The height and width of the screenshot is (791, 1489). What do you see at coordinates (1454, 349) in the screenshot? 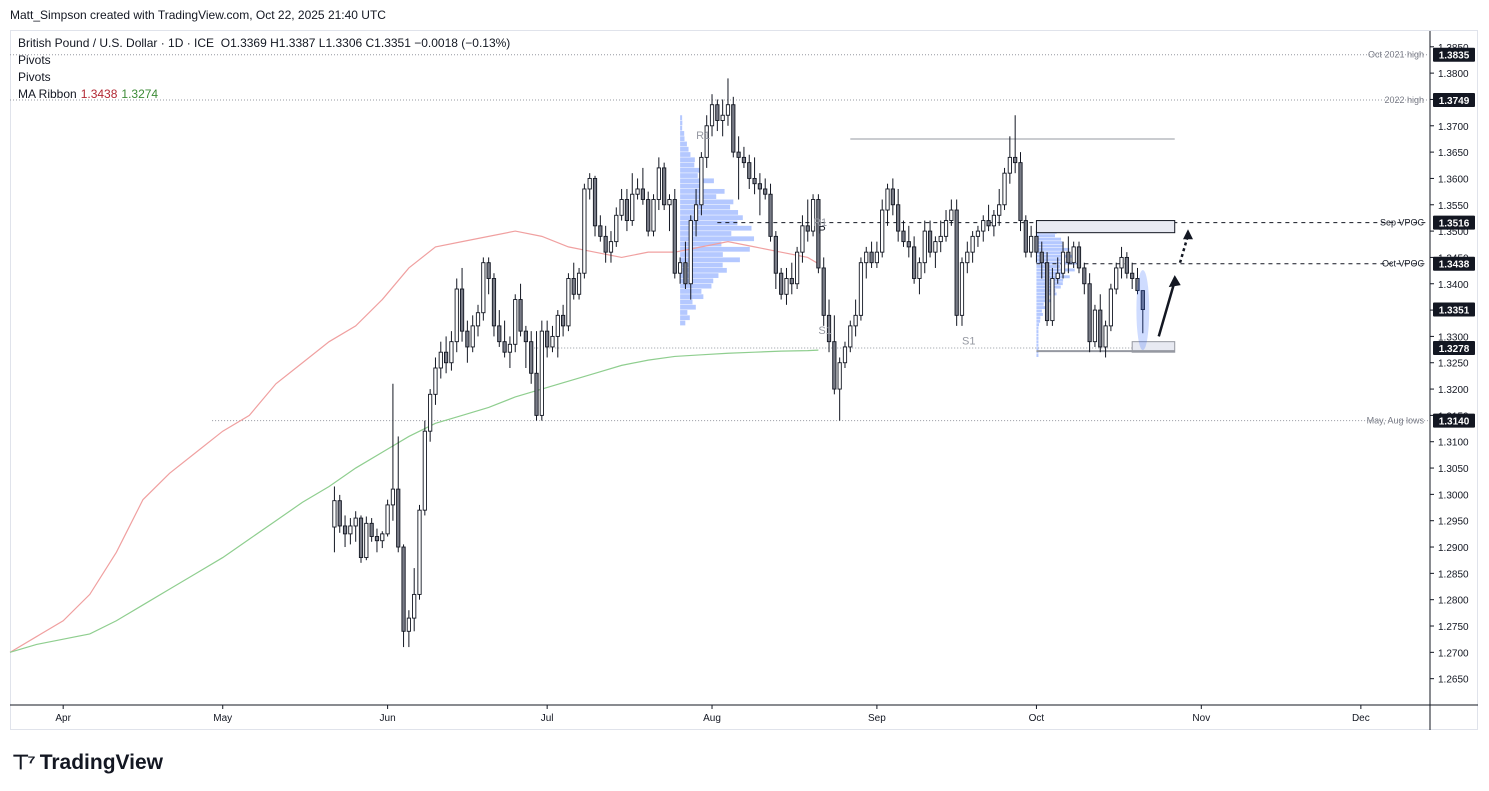
I see `price-tag-text: 1.3278` at bounding box center [1454, 349].